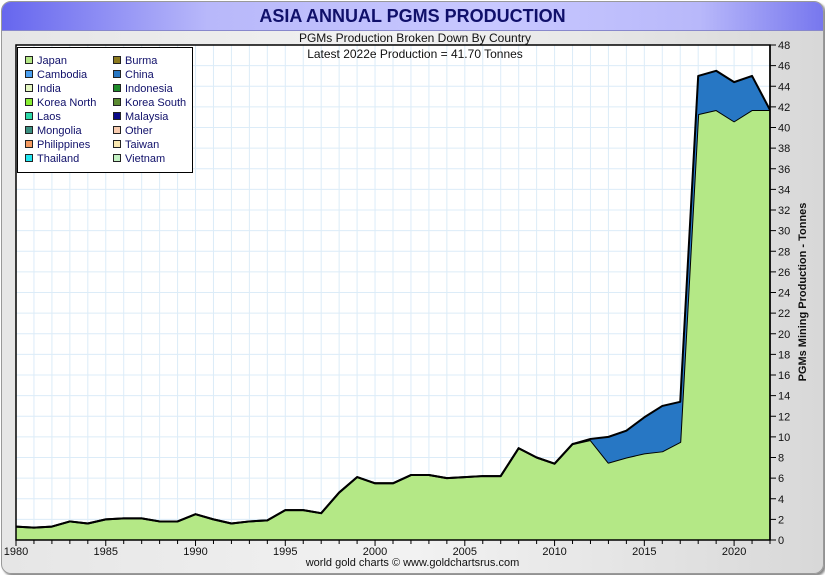 This screenshot has height=575, width=825. I want to click on legend-item: Korea North, so click(60, 103).